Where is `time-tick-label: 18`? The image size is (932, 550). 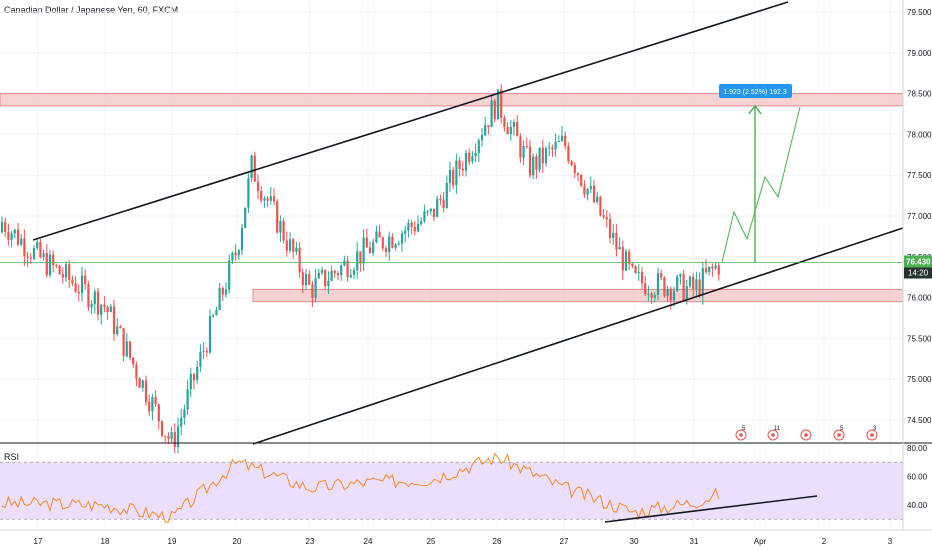 time-tick-label: 18 is located at coordinates (105, 541).